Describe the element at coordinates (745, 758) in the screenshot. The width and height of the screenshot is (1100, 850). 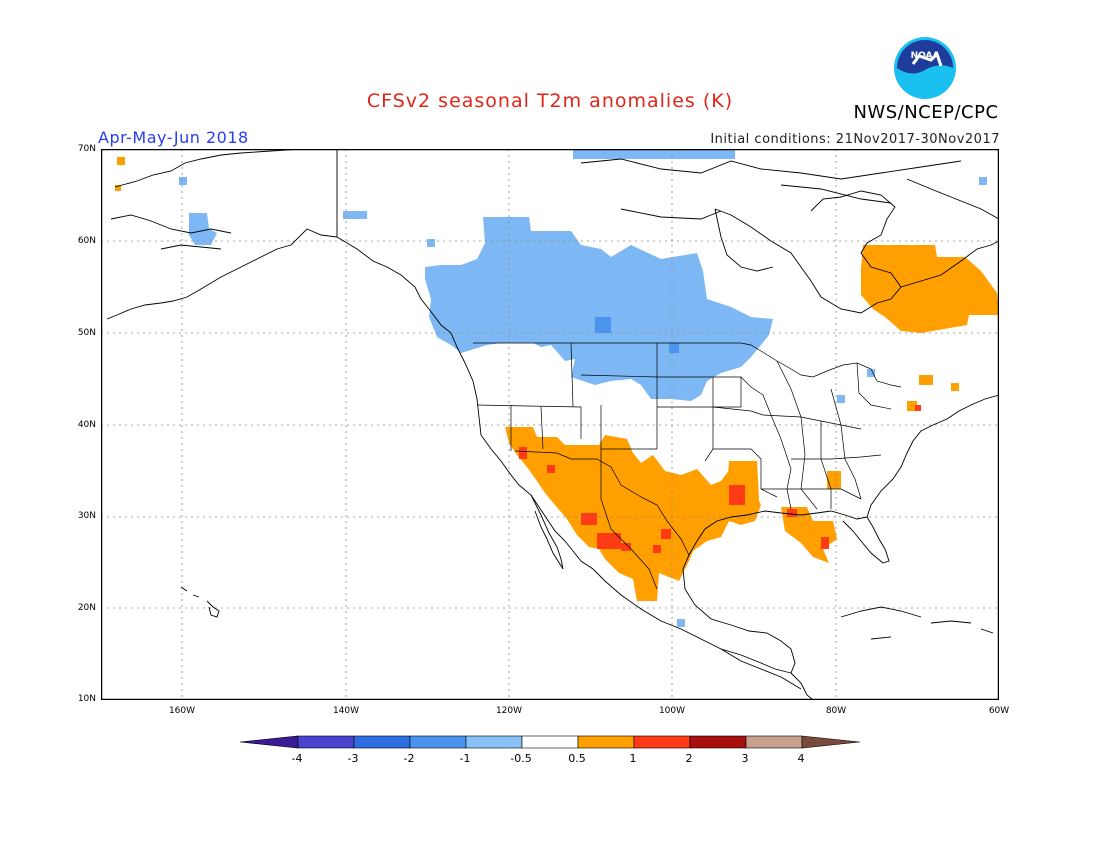
I see `colorbar-label: 3` at that location.